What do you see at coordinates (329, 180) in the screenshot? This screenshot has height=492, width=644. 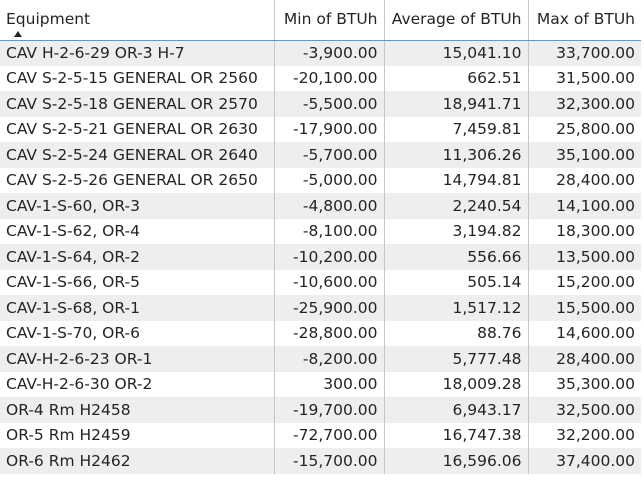 I see `cell-min-btuh: -5,000.00` at bounding box center [329, 180].